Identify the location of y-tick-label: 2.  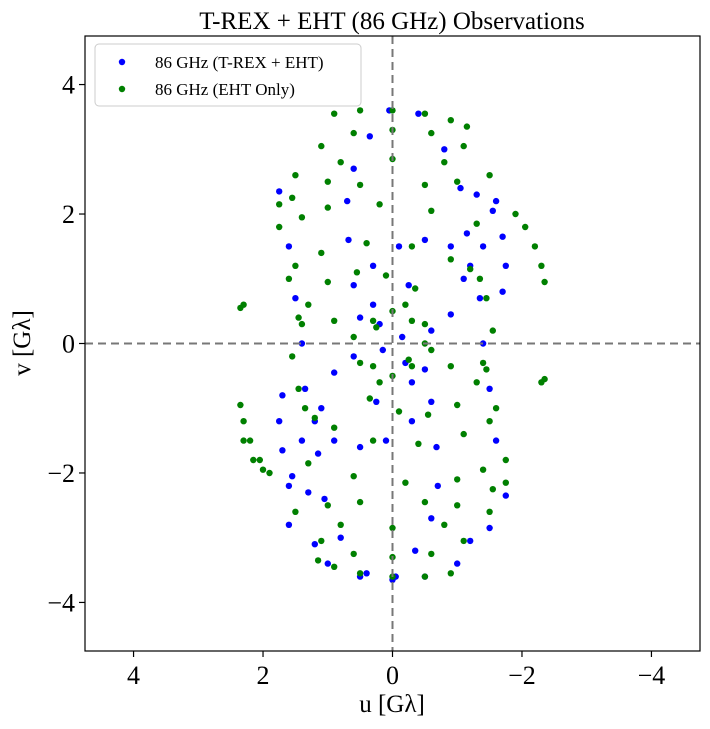
(68, 214).